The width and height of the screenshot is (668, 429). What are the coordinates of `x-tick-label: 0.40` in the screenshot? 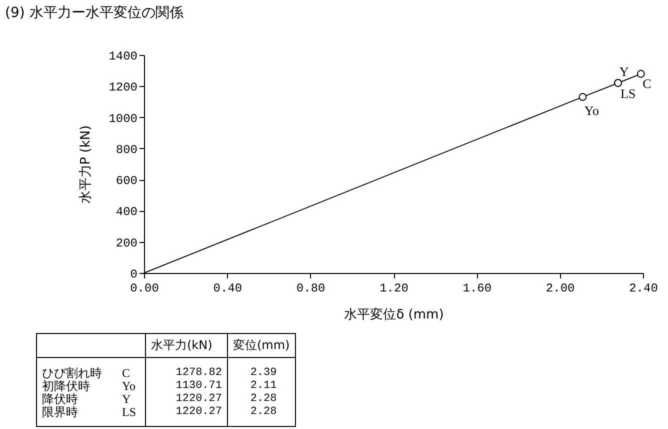 It's located at (227, 289).